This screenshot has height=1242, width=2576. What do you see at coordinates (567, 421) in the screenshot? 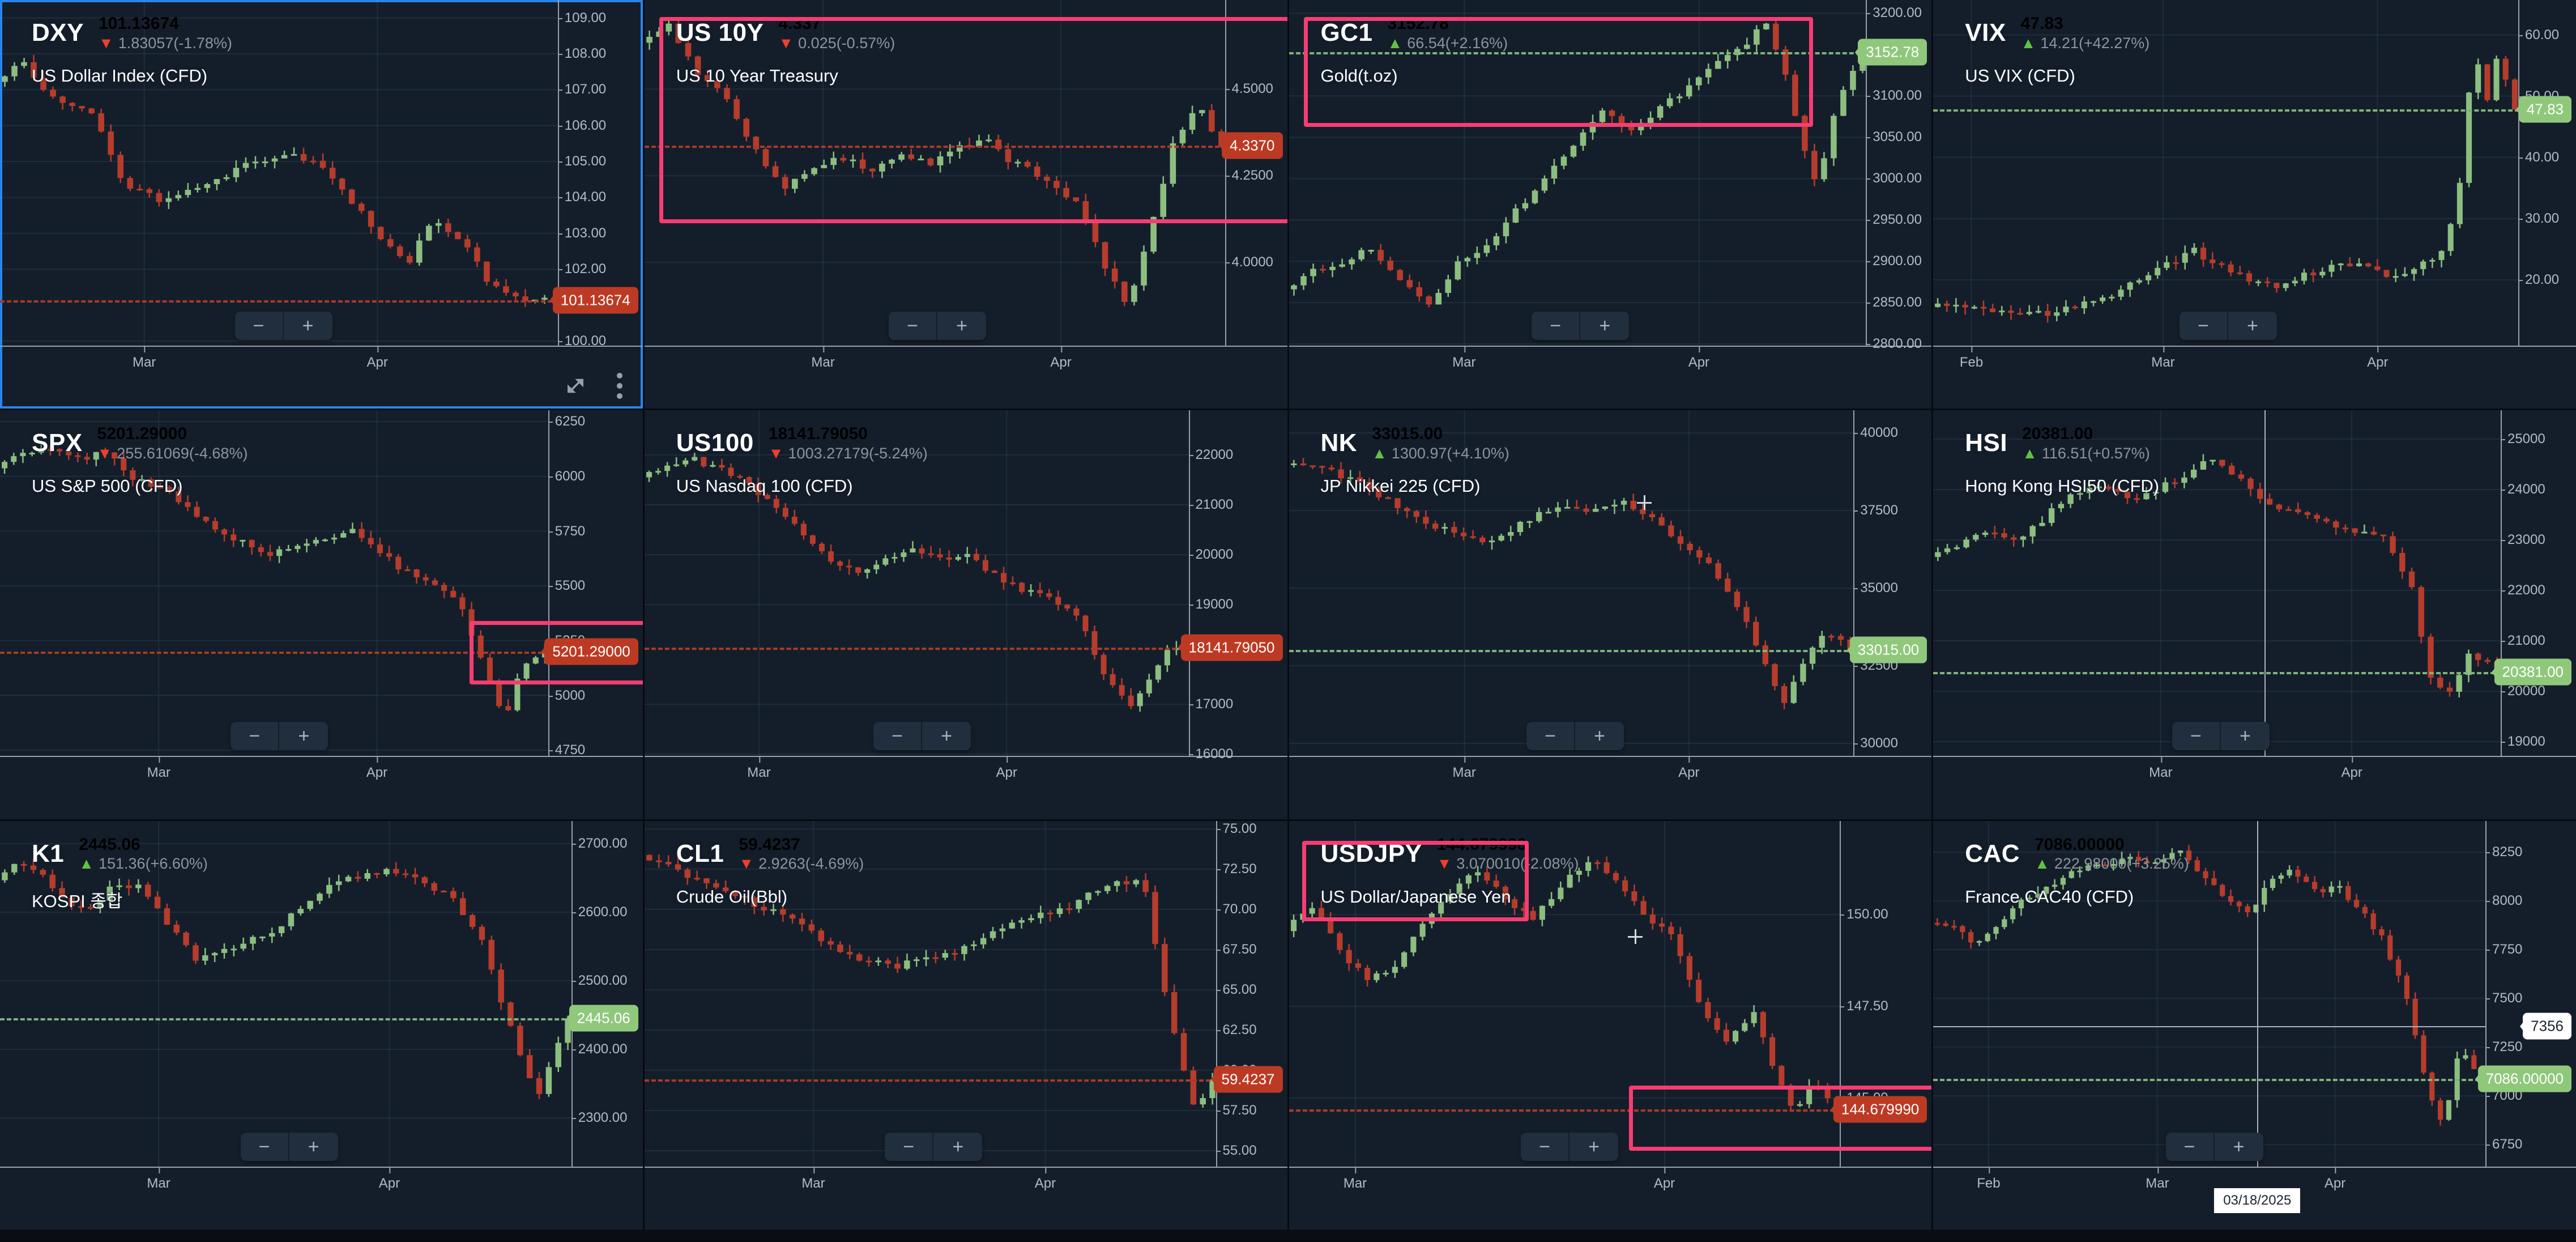
I see `price-tick-label: 6250` at bounding box center [567, 421].